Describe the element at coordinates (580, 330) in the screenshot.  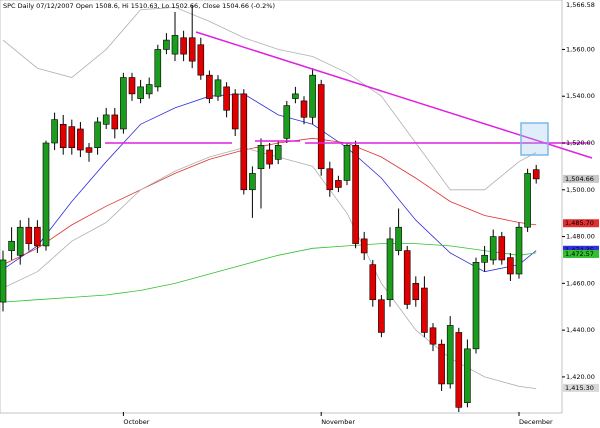
I see `y-tick-label: 1,440.00` at that location.